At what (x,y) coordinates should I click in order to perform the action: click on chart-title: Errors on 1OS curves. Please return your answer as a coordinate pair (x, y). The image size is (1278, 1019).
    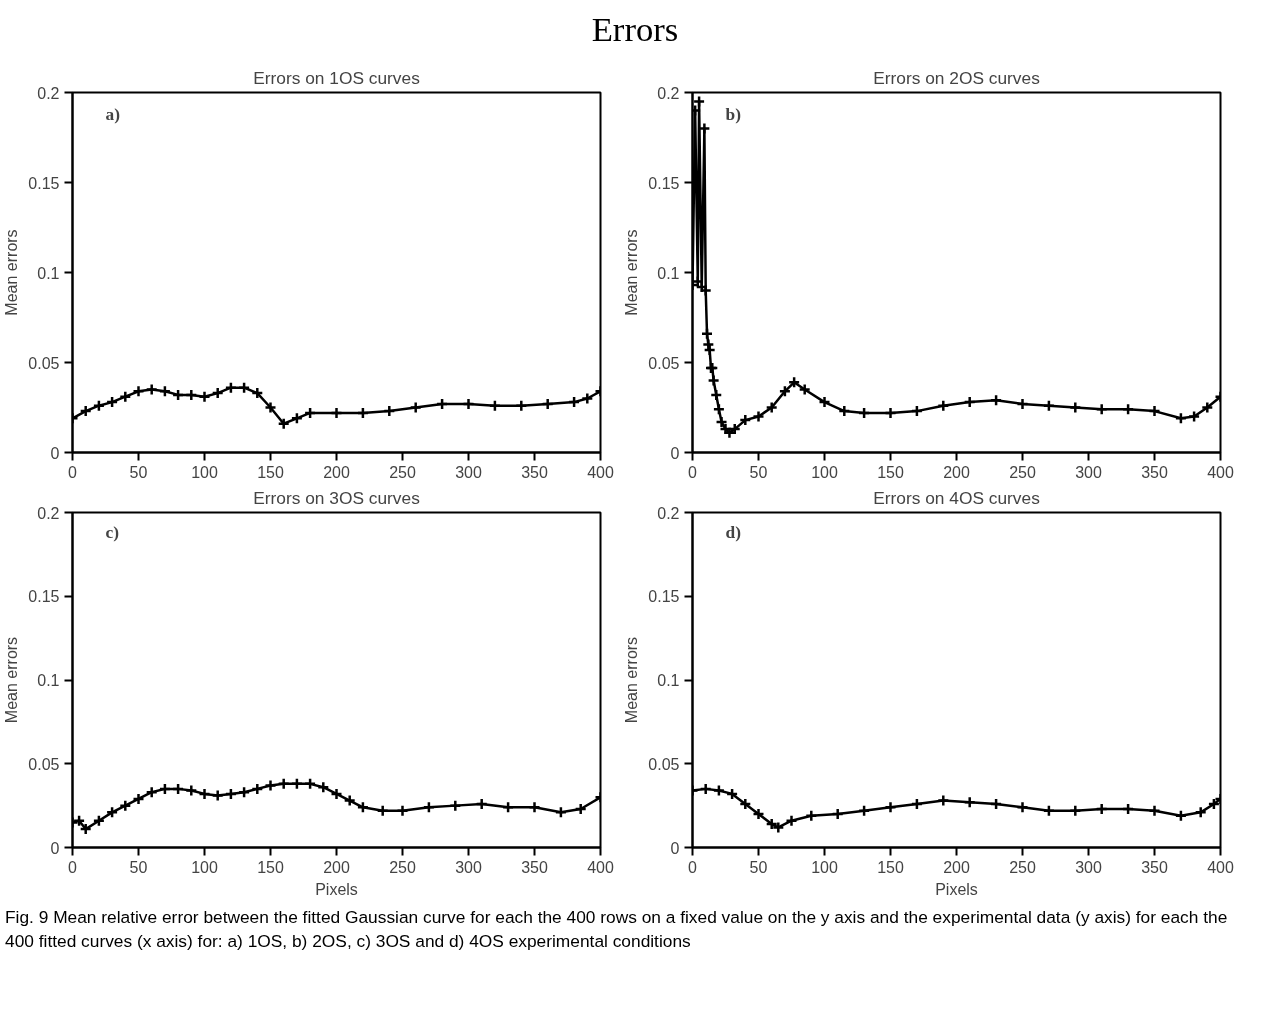
    Looking at the image, I should click on (337, 77).